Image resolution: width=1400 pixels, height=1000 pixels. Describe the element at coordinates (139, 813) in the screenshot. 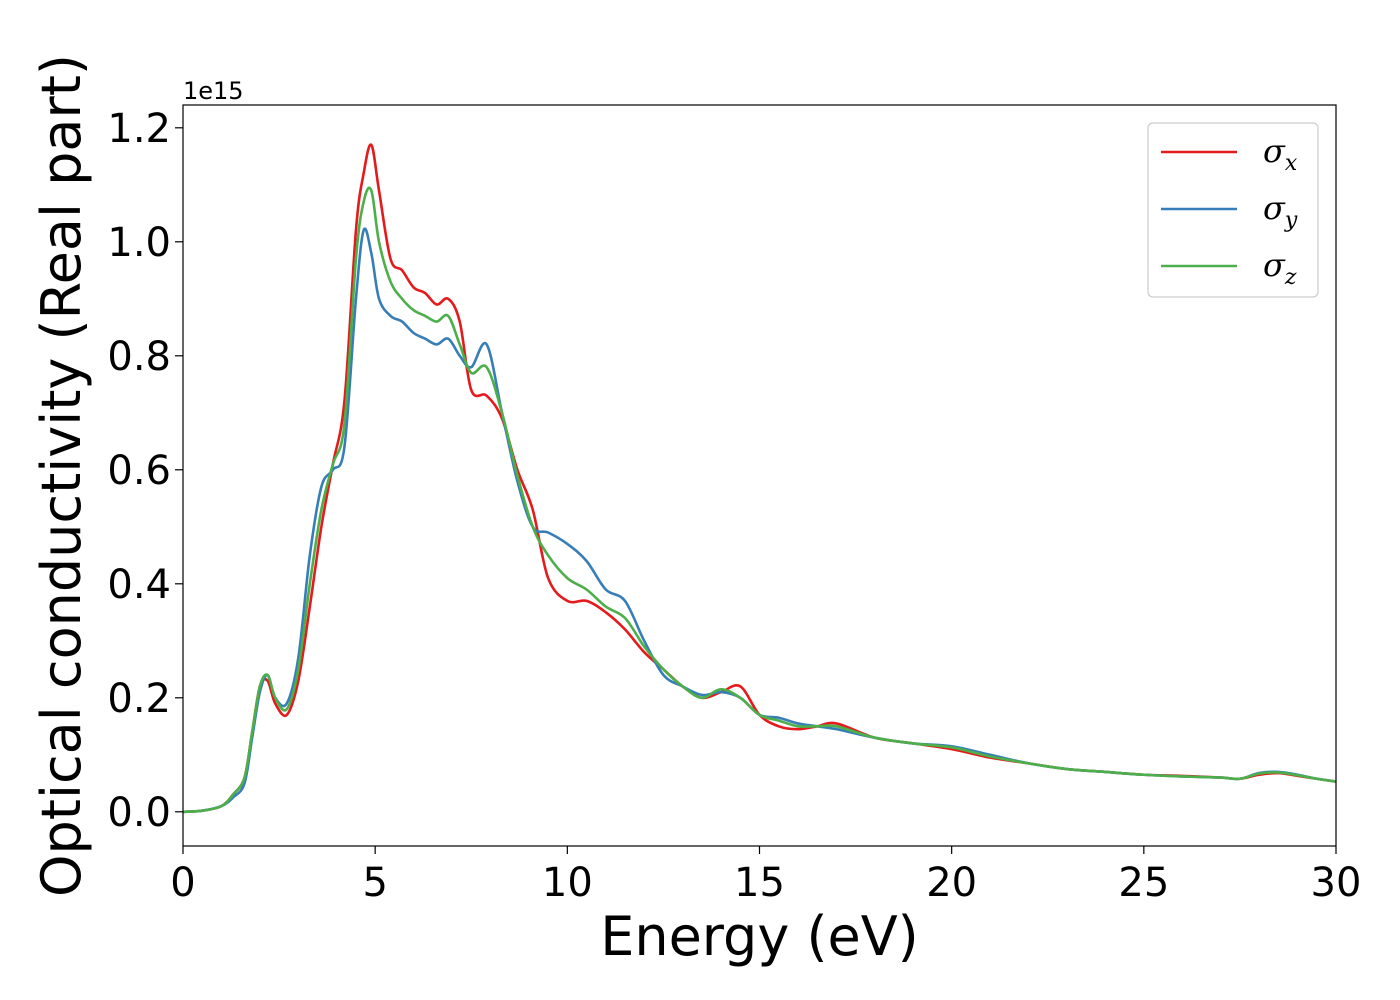

I see `y-tick-label: 0.0` at that location.